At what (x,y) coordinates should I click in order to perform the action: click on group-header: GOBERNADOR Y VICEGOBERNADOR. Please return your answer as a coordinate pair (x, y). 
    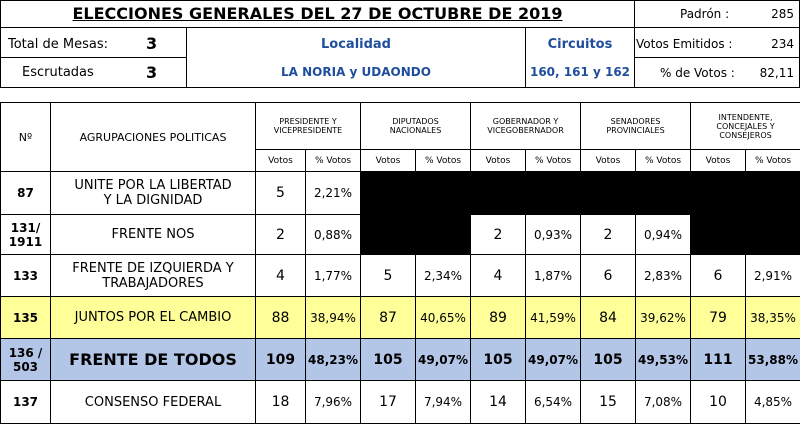
    Looking at the image, I should click on (526, 126).